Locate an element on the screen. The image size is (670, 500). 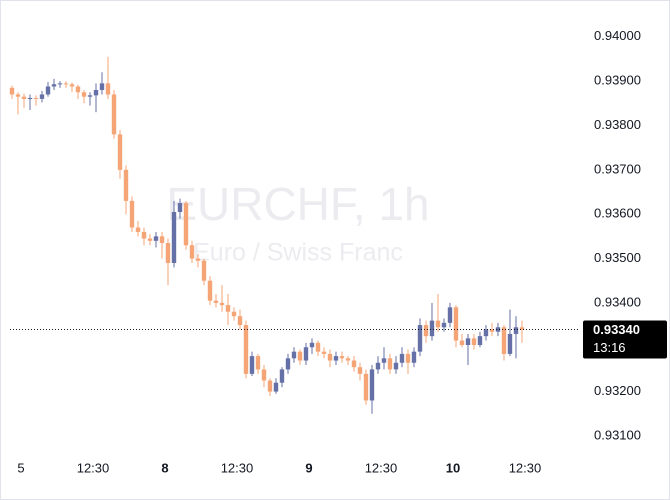
last-price-label: 0.93340 is located at coordinates (616, 329).